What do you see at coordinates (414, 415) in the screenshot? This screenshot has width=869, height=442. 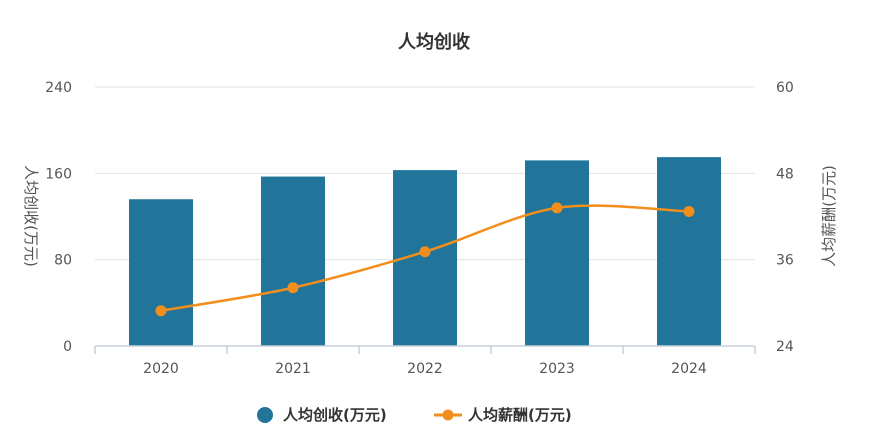 I see `legend: 人均创收(万元) 人均薪酬(万元)` at bounding box center [414, 415].